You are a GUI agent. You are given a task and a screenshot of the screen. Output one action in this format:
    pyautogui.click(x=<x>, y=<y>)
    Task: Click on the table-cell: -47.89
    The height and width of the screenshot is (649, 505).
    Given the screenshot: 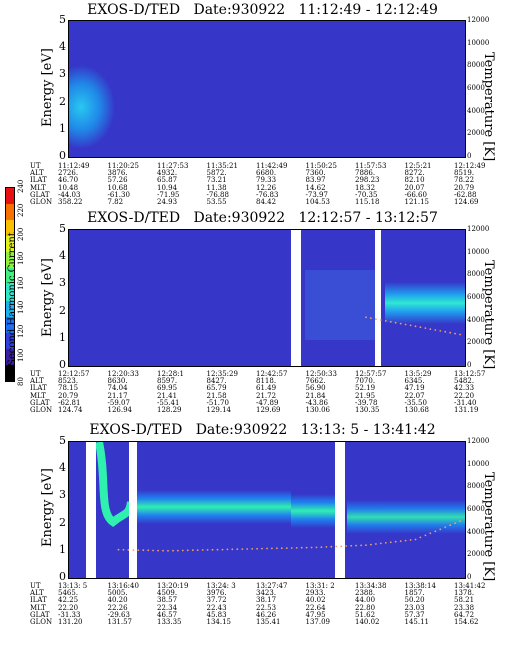 What is the action you would take?
    pyautogui.click(x=267, y=402)
    